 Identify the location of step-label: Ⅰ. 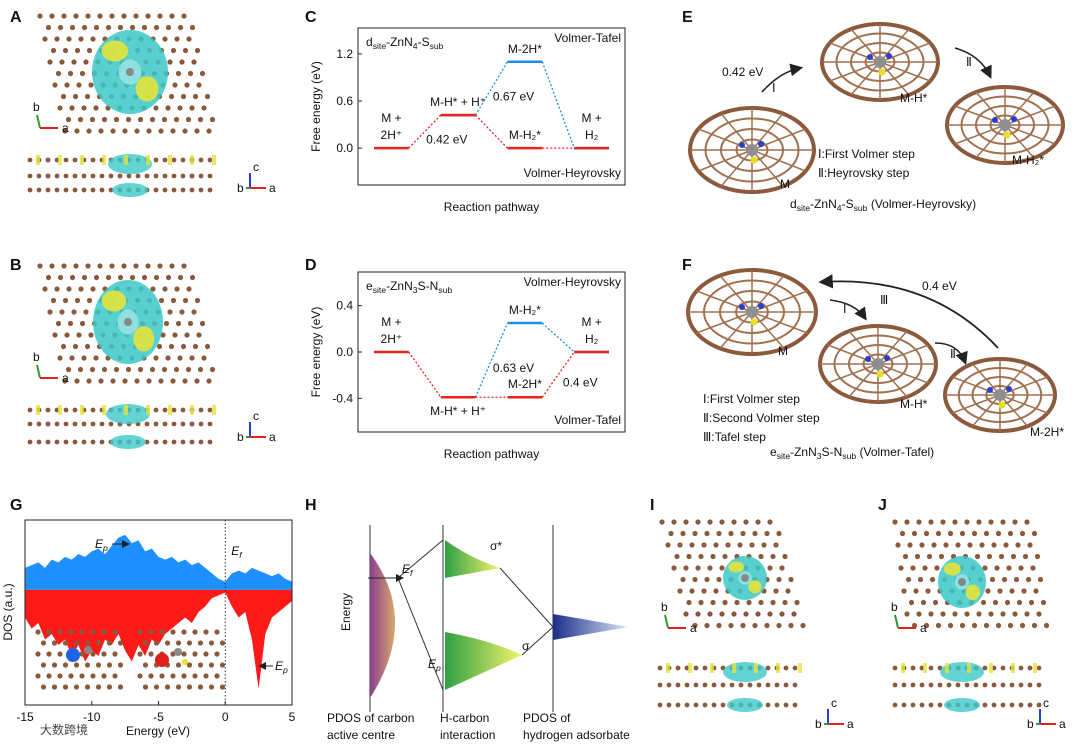
(845, 309).